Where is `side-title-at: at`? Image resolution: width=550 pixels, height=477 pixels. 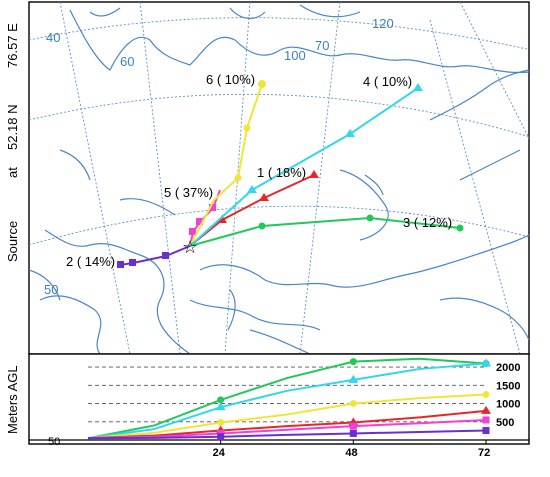
side-title-at: at is located at coordinates (12, 172).